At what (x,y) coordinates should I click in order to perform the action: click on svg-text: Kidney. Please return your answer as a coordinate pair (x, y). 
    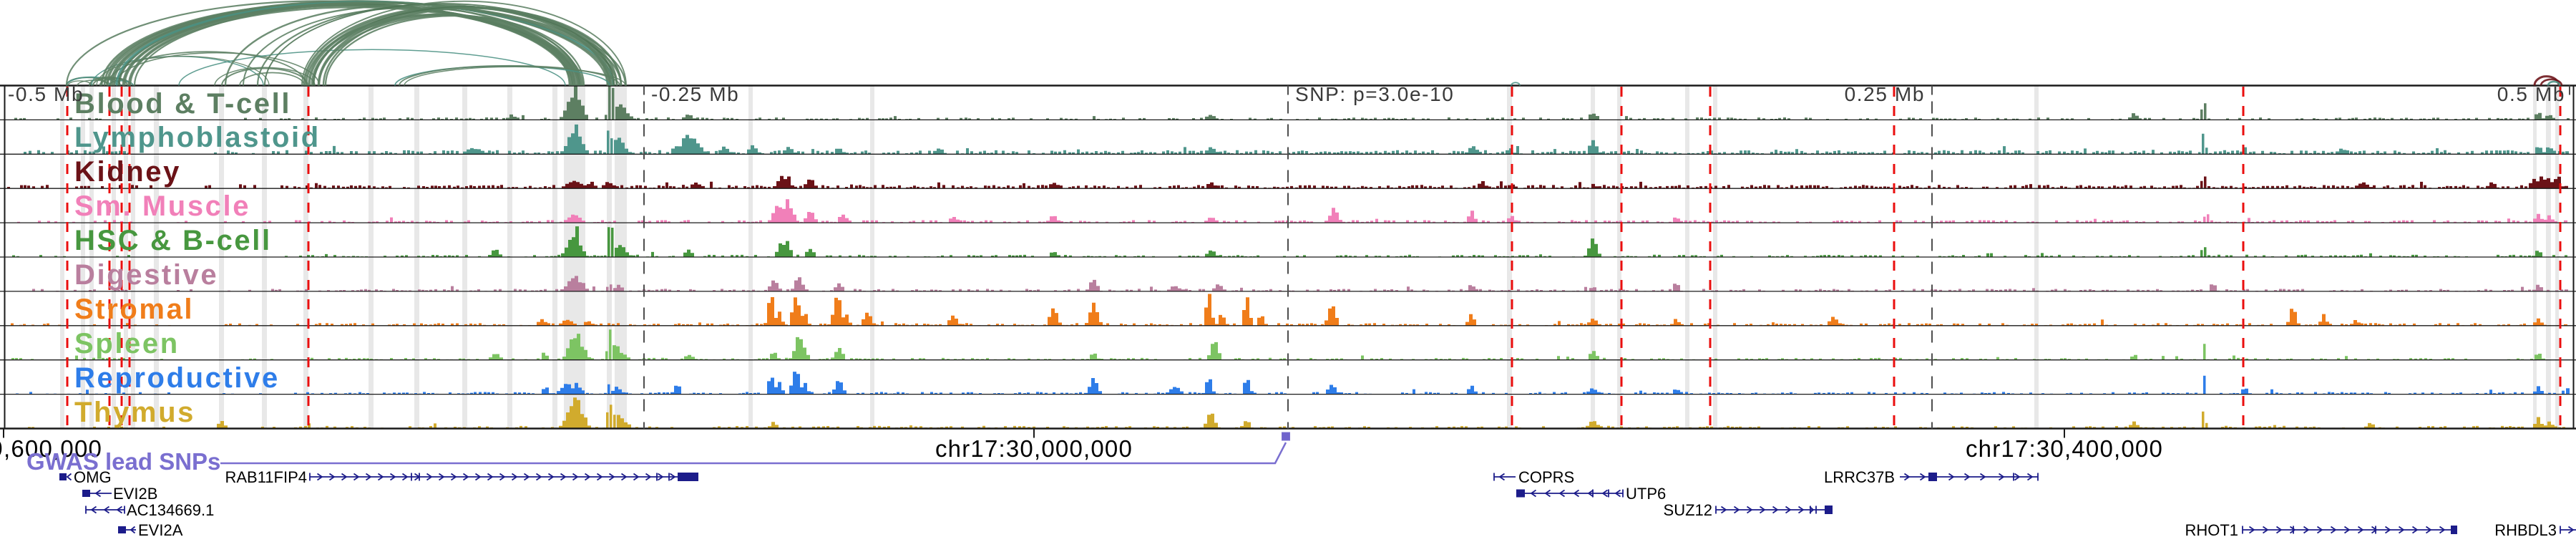
    Looking at the image, I should click on (127, 172).